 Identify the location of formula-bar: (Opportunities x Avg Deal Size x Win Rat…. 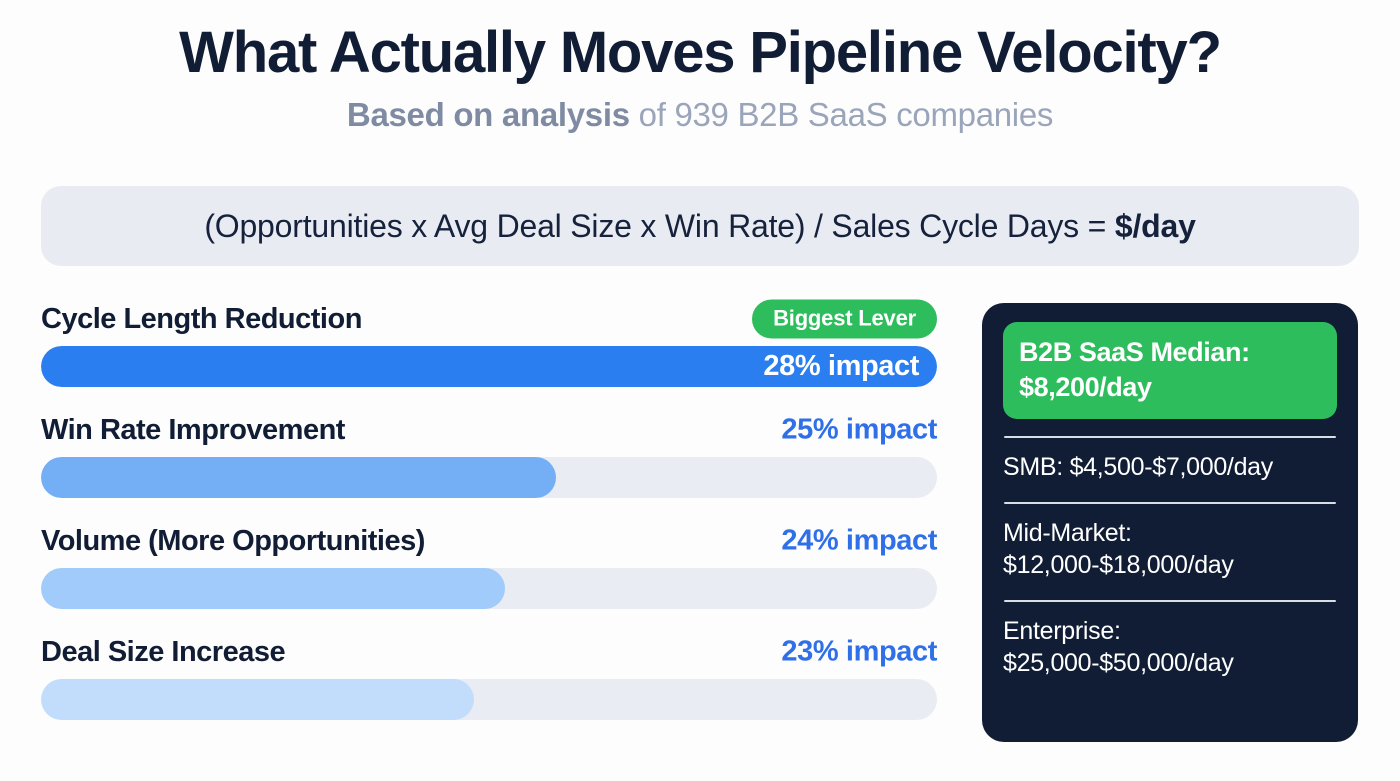
(700, 226).